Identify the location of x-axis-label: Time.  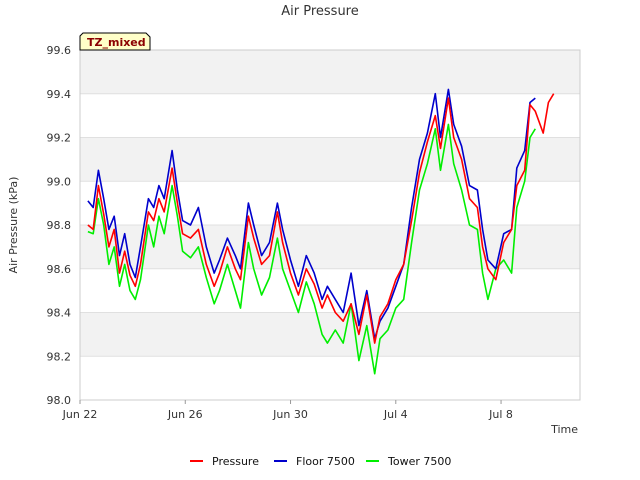
(564, 429).